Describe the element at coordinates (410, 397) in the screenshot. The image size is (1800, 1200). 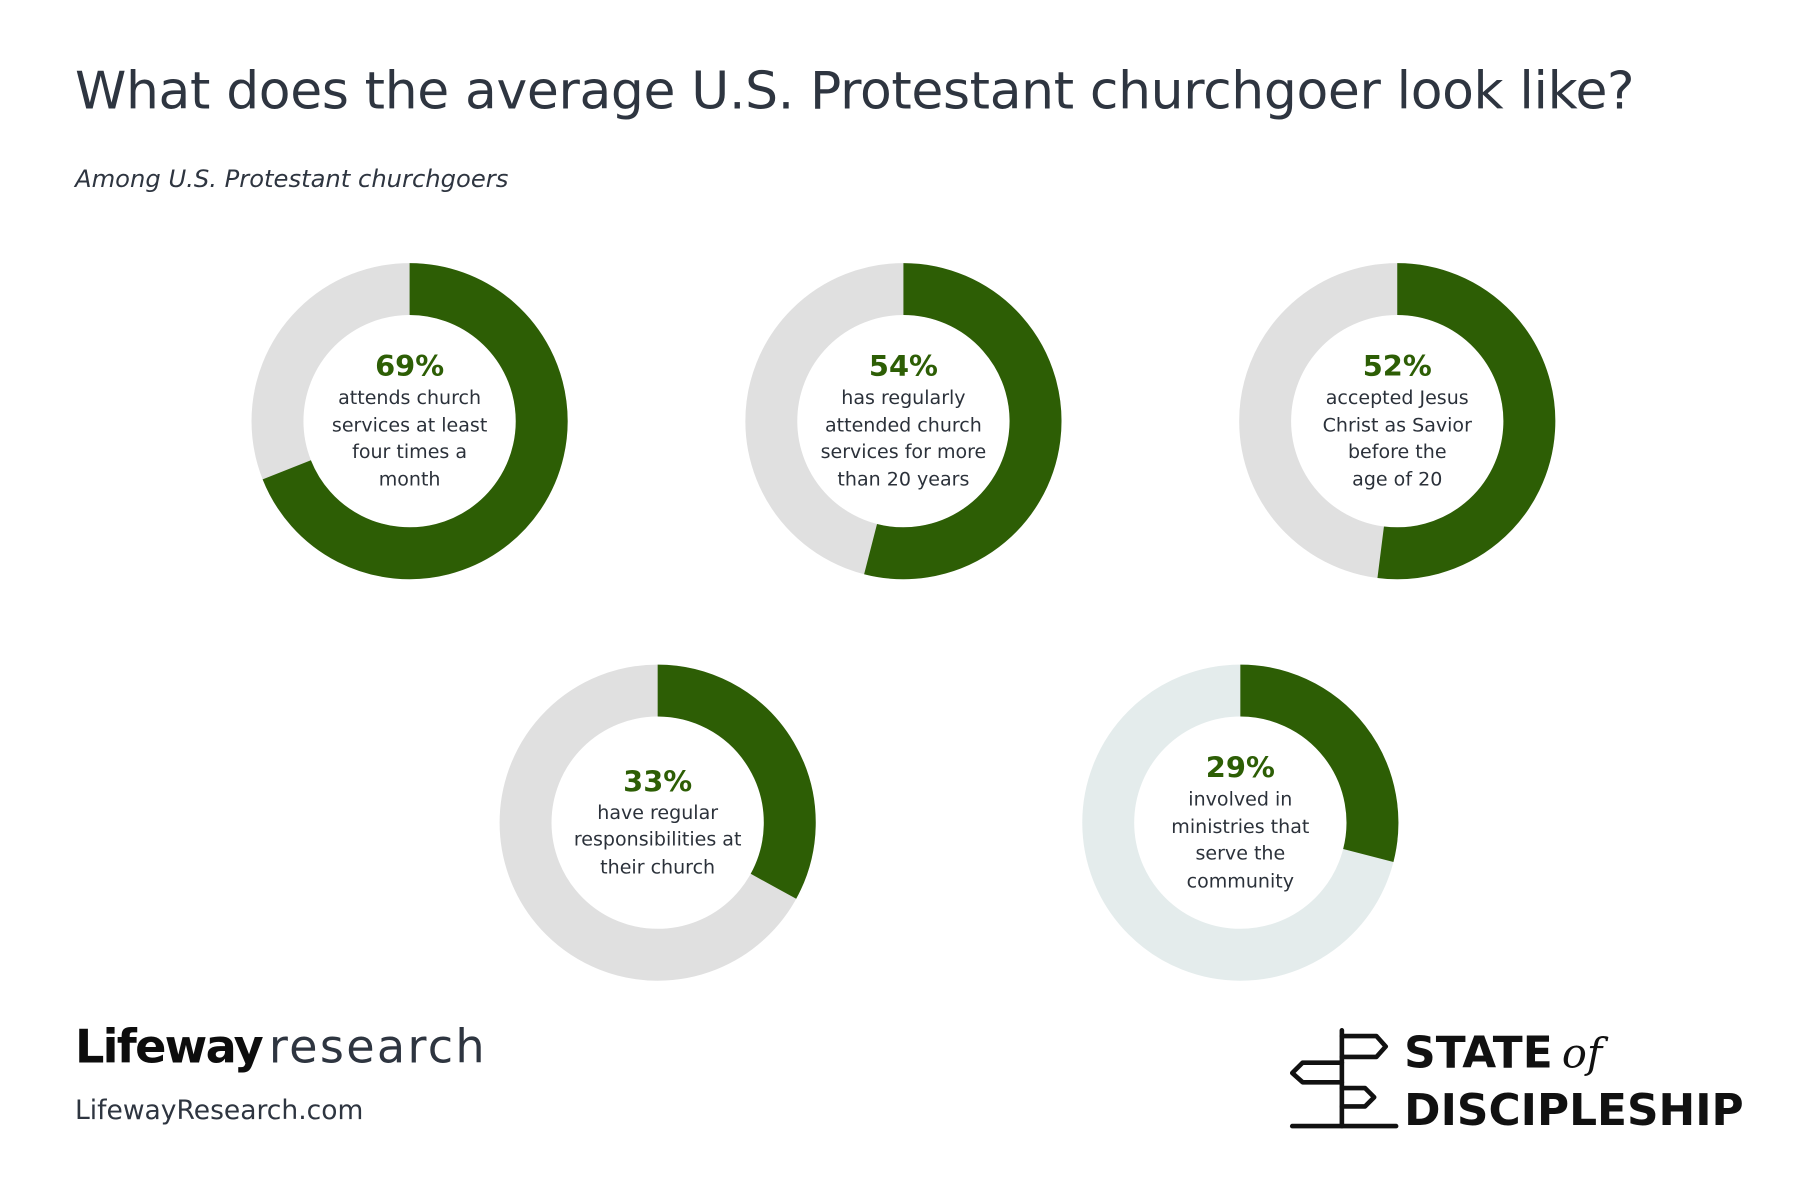
I see `donut-description-line: attends church` at that location.